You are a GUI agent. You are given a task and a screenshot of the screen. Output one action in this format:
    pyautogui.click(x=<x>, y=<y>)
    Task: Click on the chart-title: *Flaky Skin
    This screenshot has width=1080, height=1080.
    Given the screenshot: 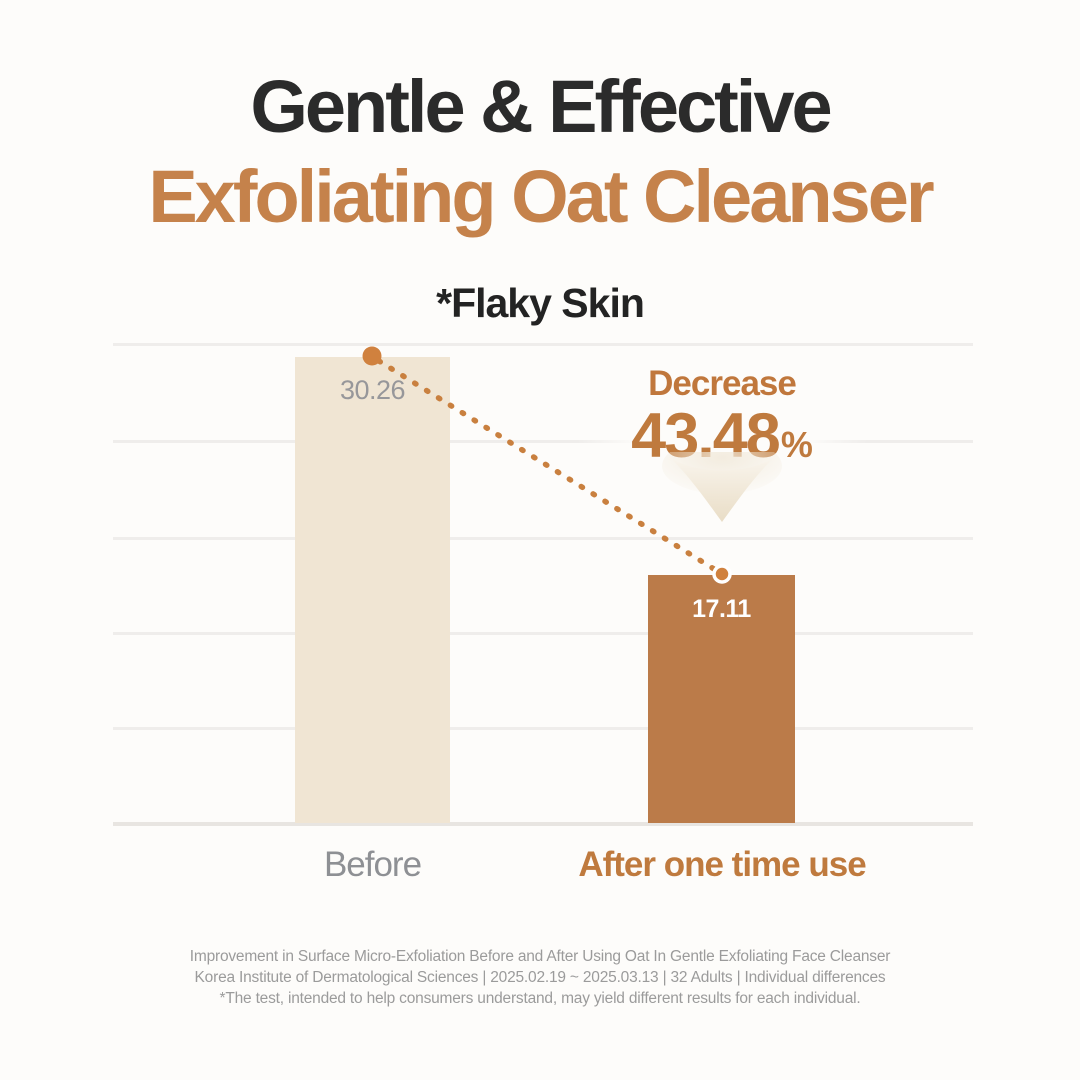 What is the action you would take?
    pyautogui.click(x=540, y=303)
    